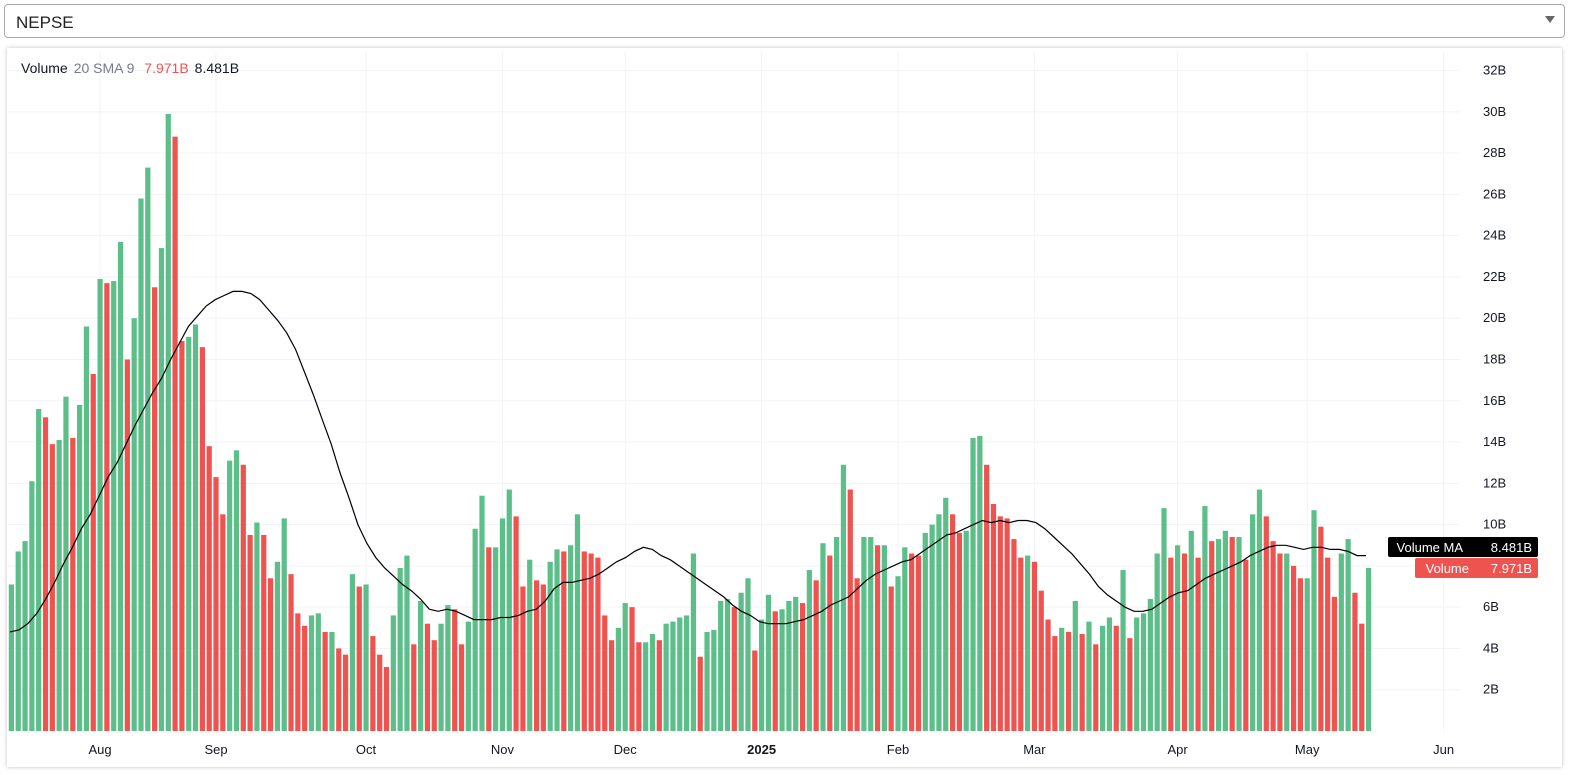  What do you see at coordinates (1443, 749) in the screenshot?
I see `x-tick-label: Jun` at bounding box center [1443, 749].